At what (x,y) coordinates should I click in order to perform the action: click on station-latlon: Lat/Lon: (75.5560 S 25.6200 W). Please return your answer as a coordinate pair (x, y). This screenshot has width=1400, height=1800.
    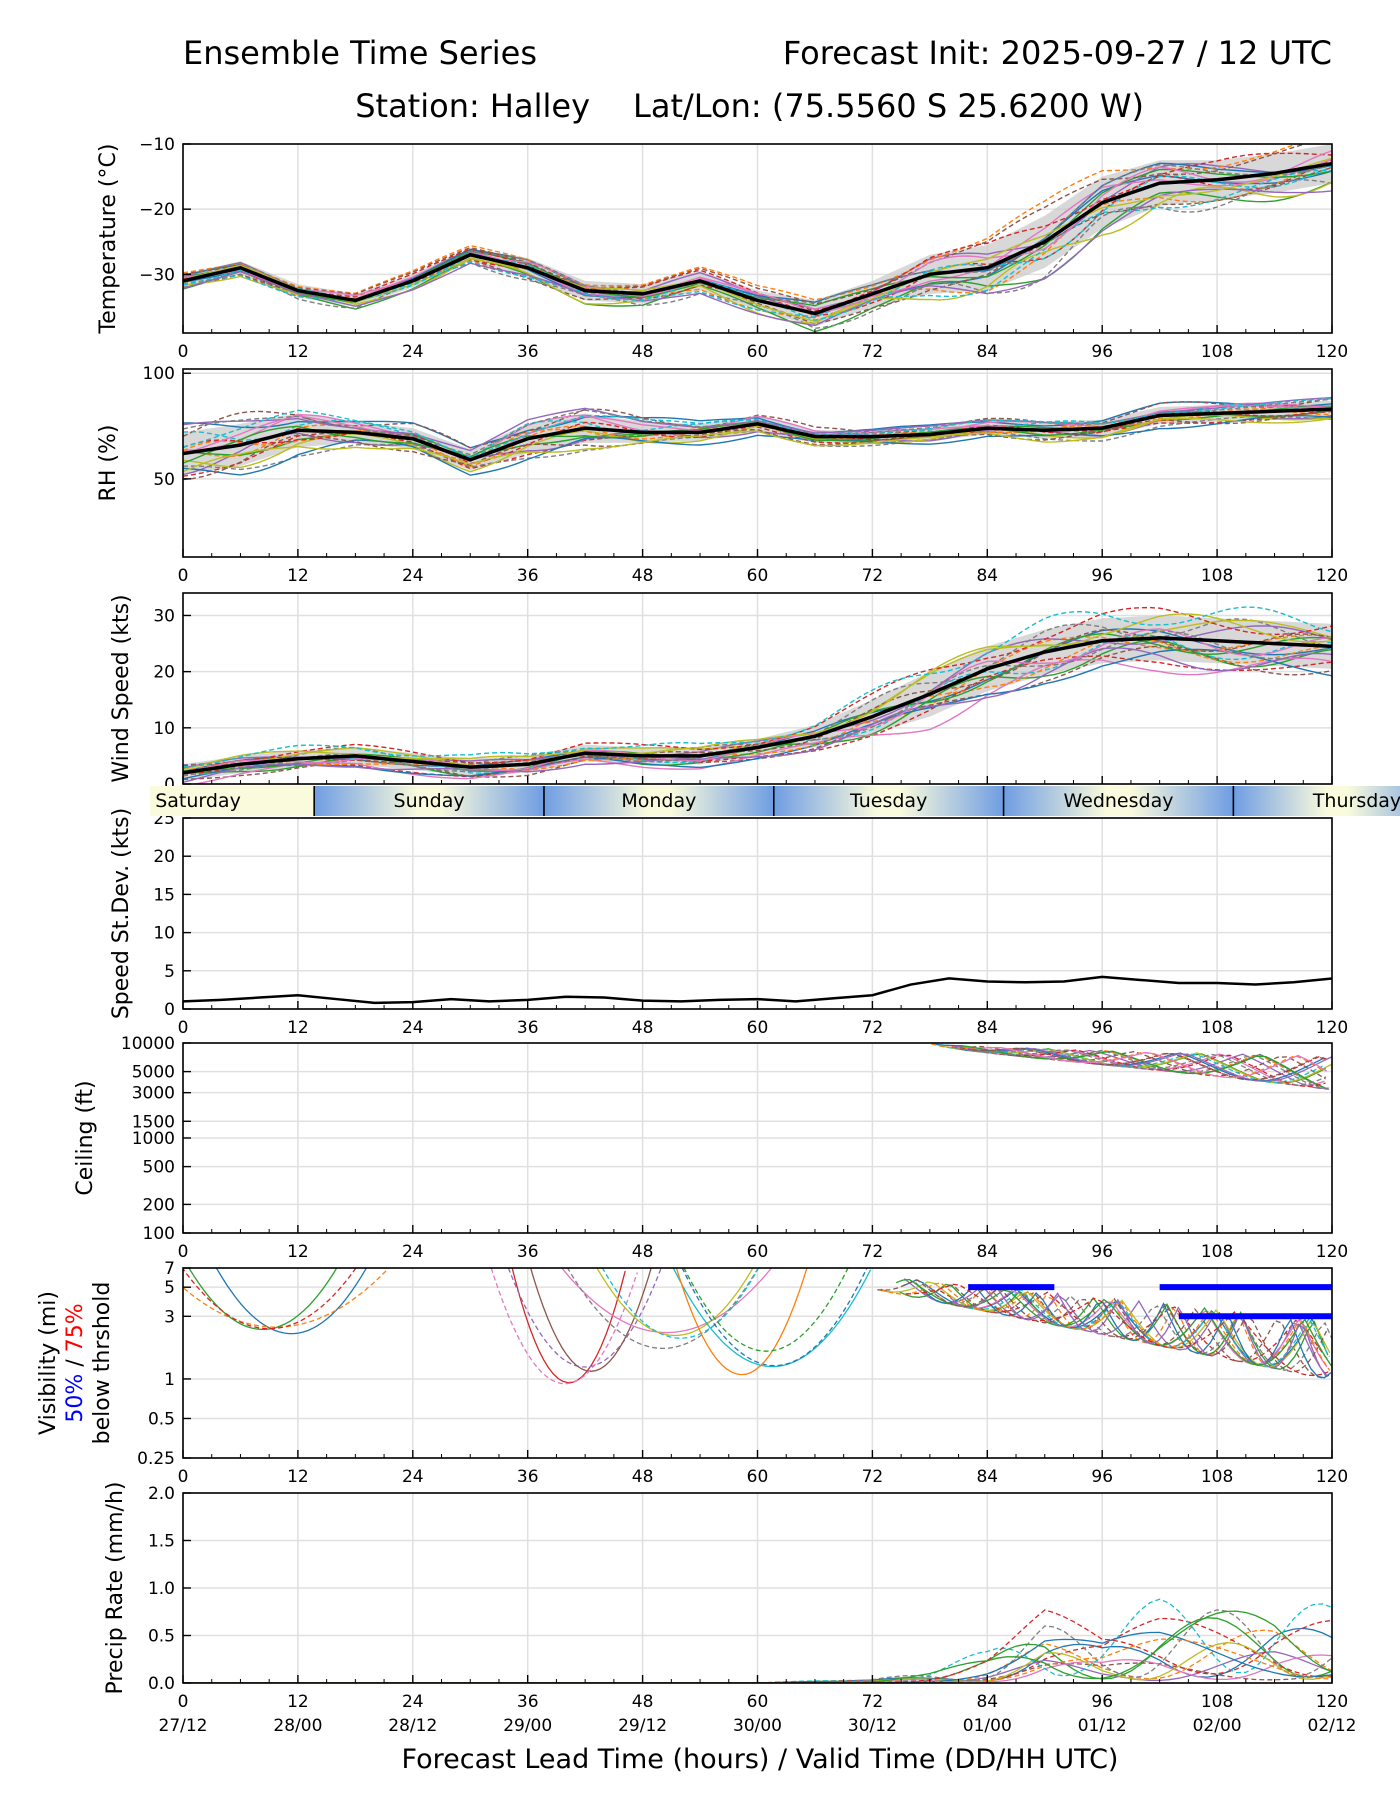
    Looking at the image, I should click on (888, 106).